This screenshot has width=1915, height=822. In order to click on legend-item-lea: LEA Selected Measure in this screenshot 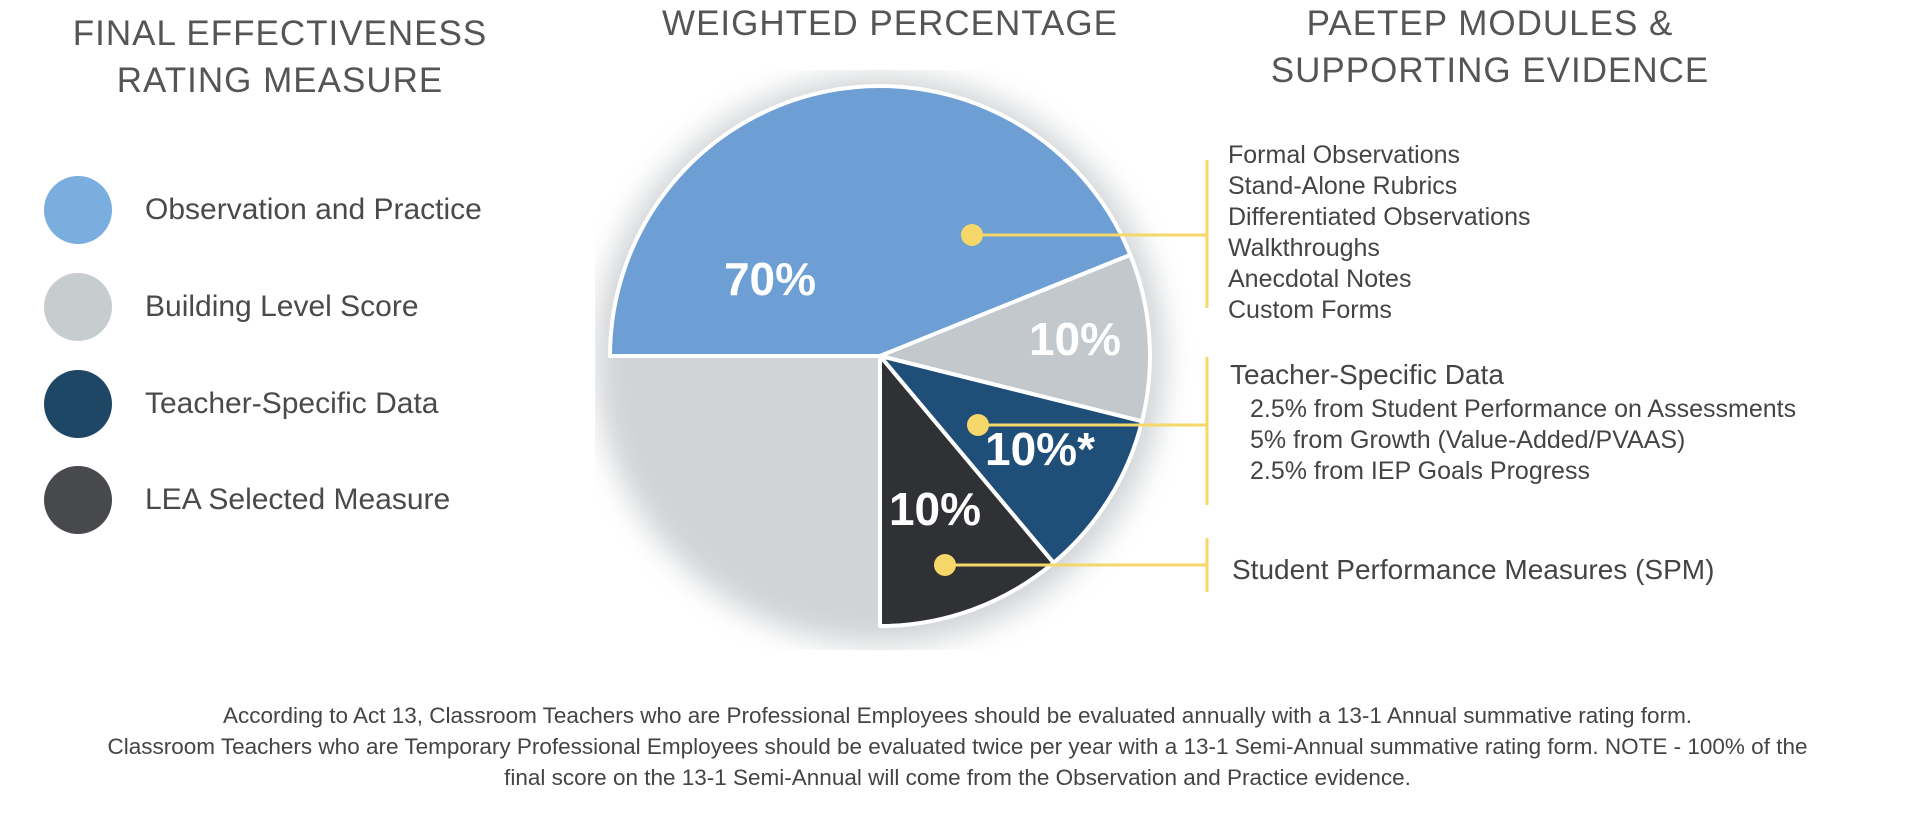, I will do `click(247, 500)`.